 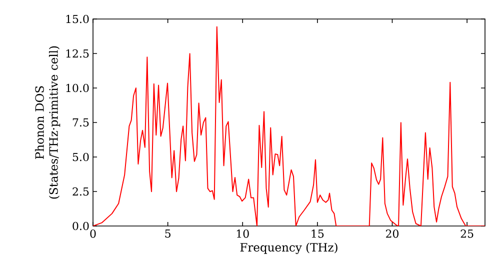 I want to click on x-axis-title: Frequency (THz), so click(x=289, y=248).